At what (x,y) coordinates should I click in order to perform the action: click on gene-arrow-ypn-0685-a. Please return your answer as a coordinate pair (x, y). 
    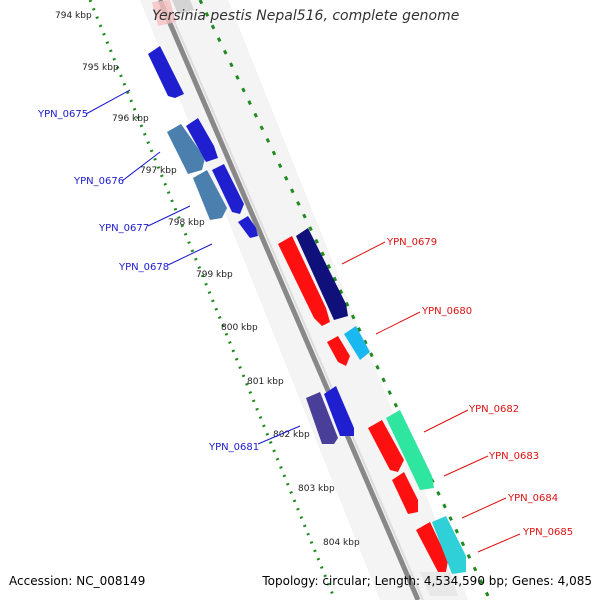
    Looking at the image, I should click on (432, 547).